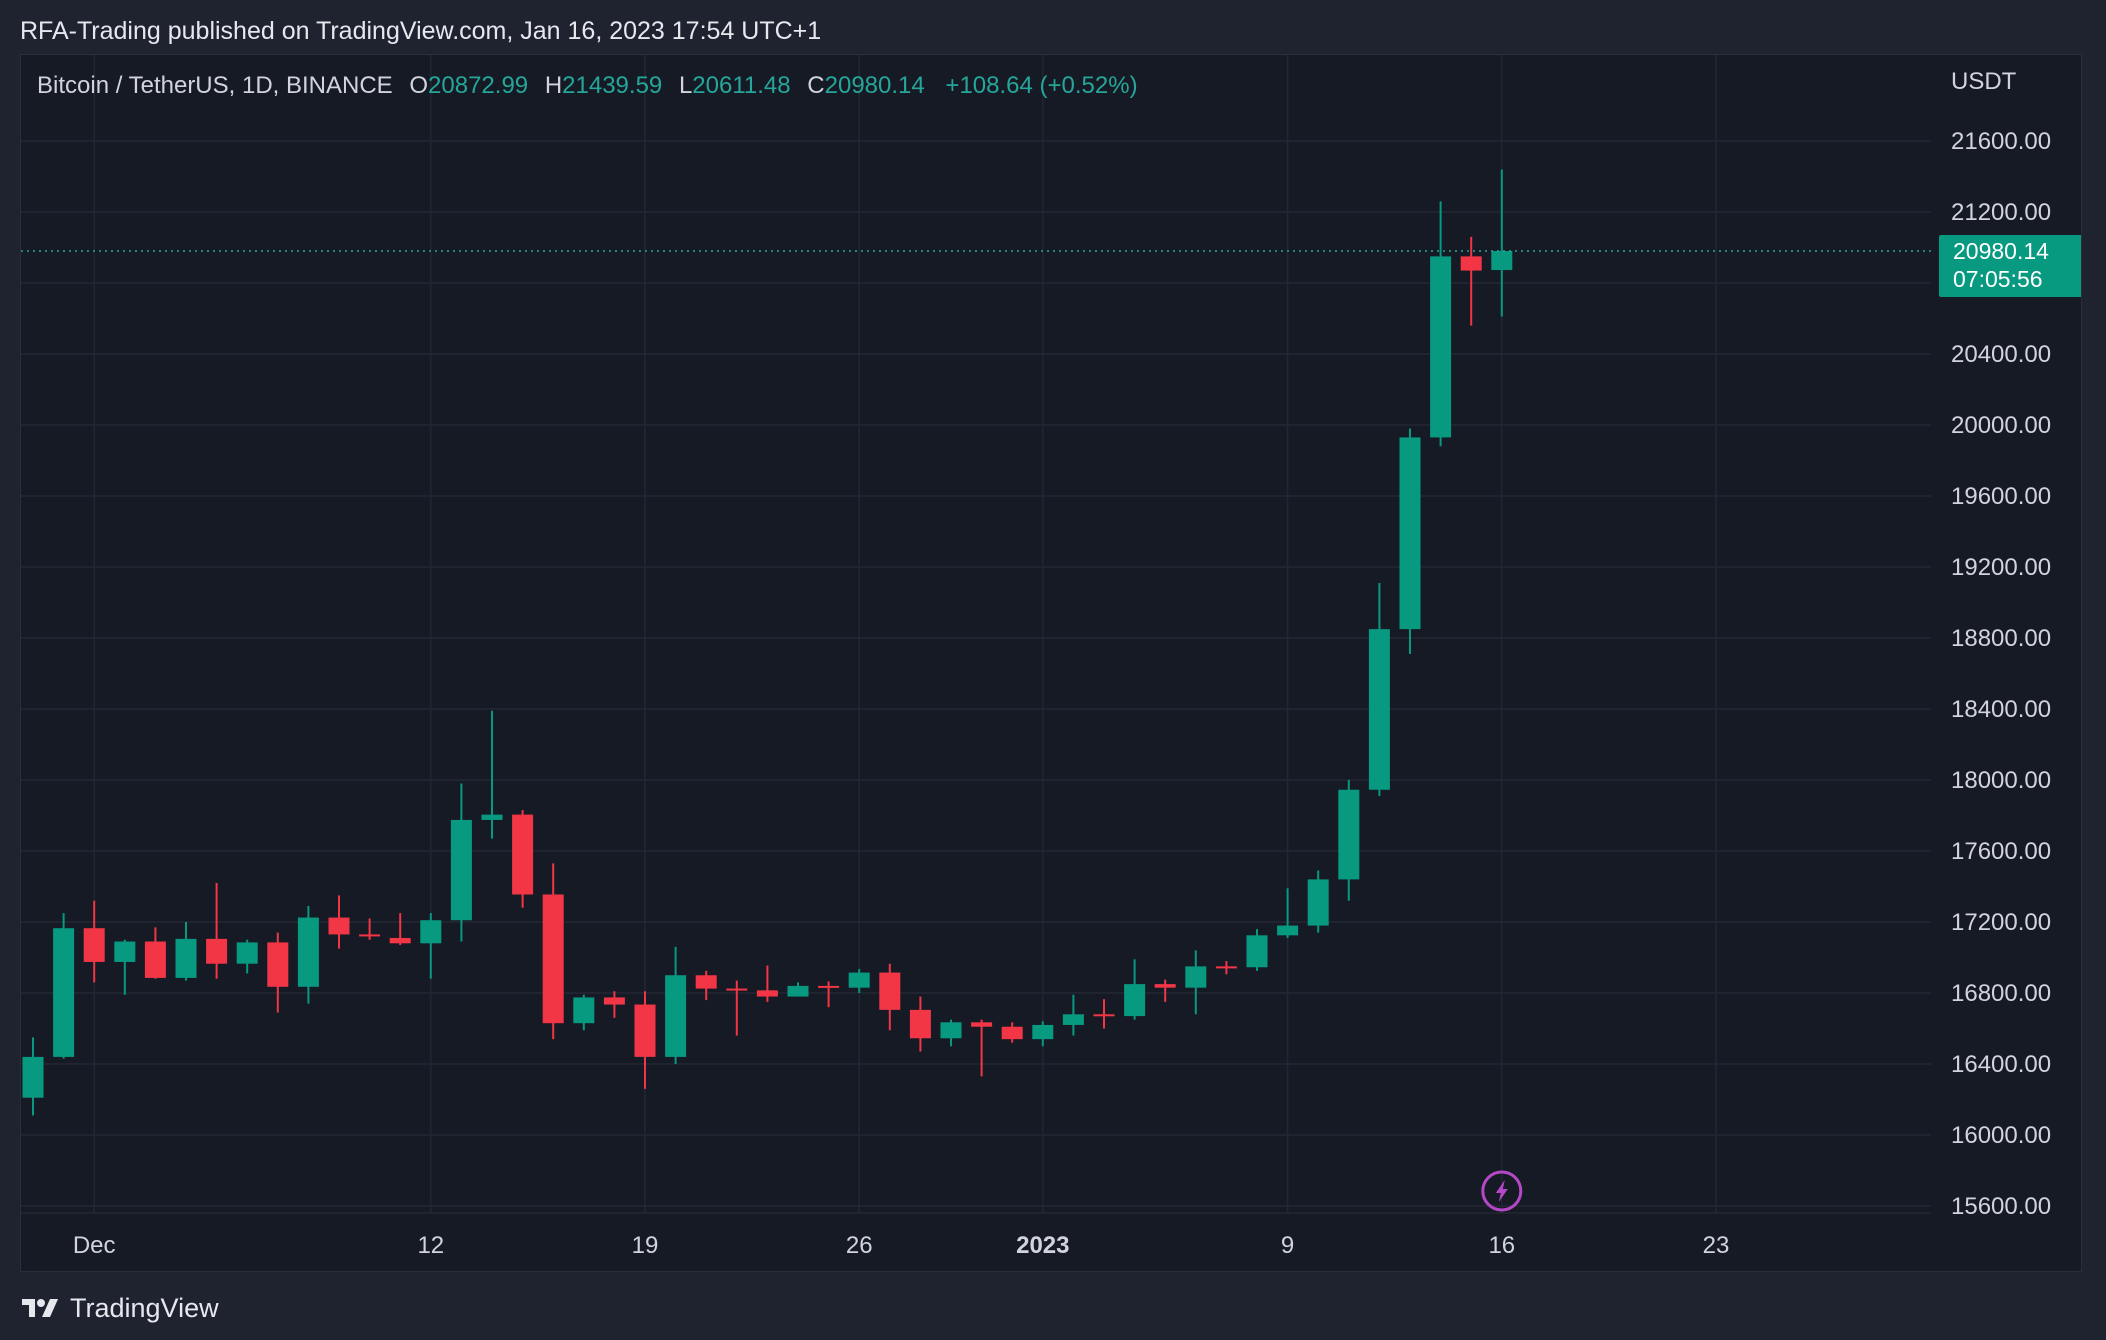 The width and height of the screenshot is (2106, 1340). What do you see at coordinates (553, 85) in the screenshot?
I see `high-key: H` at bounding box center [553, 85].